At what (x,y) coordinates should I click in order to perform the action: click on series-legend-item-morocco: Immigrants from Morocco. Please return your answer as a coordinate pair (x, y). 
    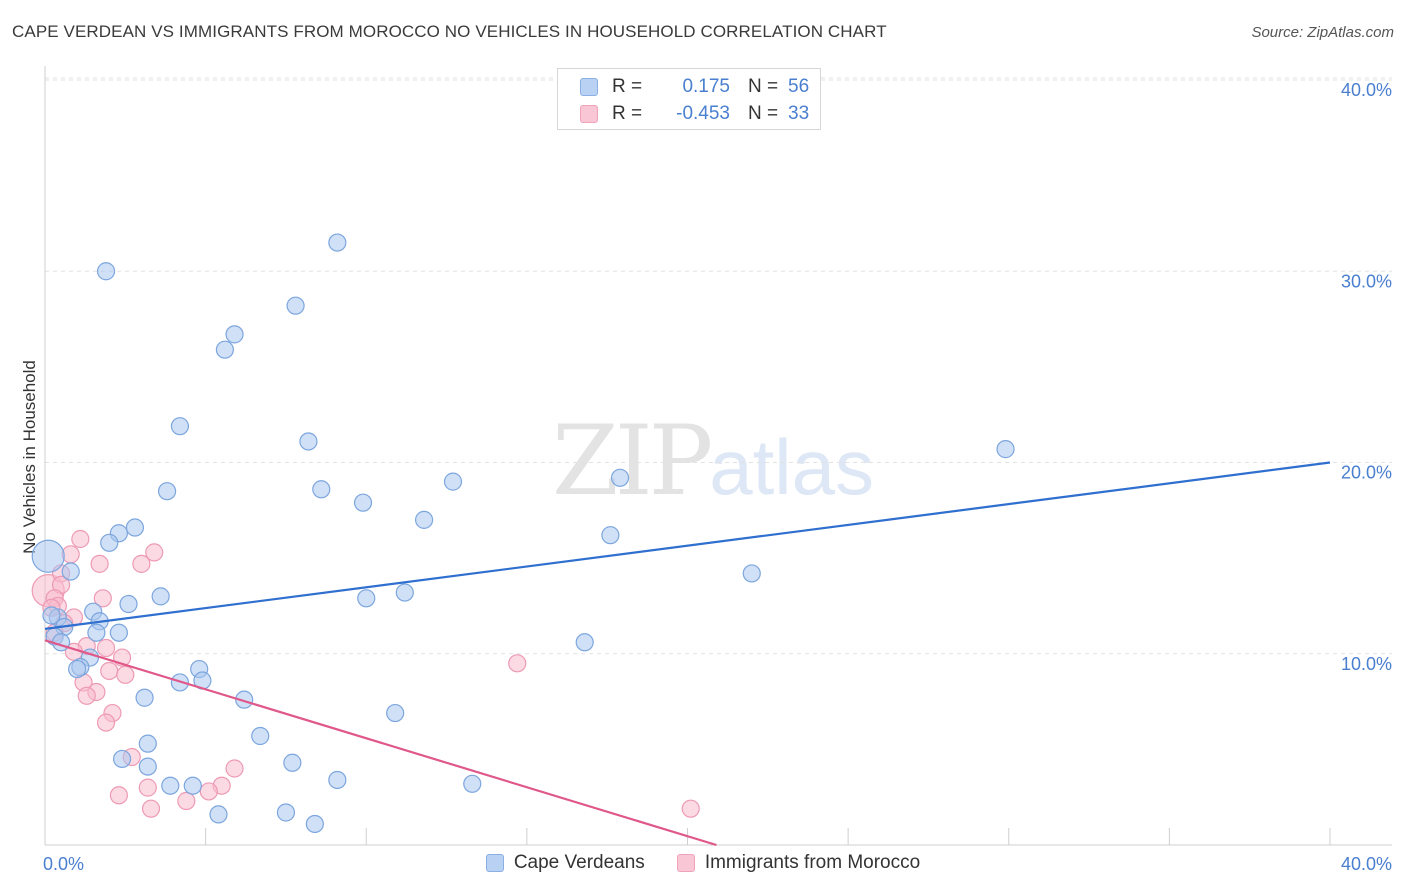
    Looking at the image, I should click on (798, 863).